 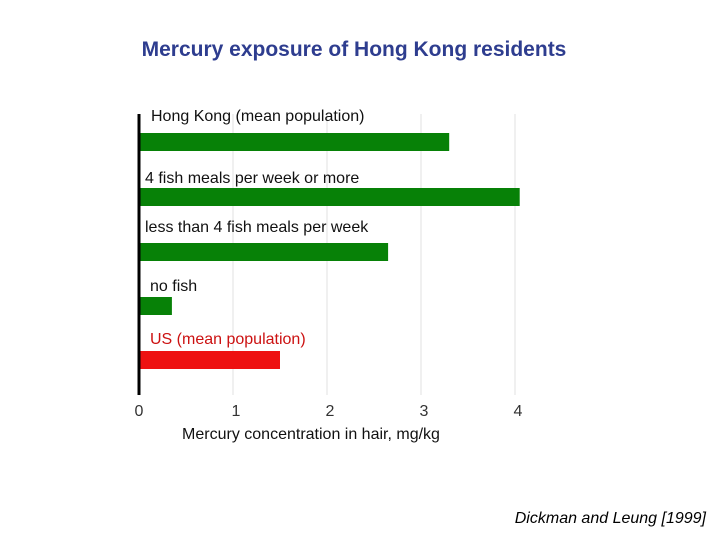 I want to click on x-tick-label: 1, so click(x=236, y=411).